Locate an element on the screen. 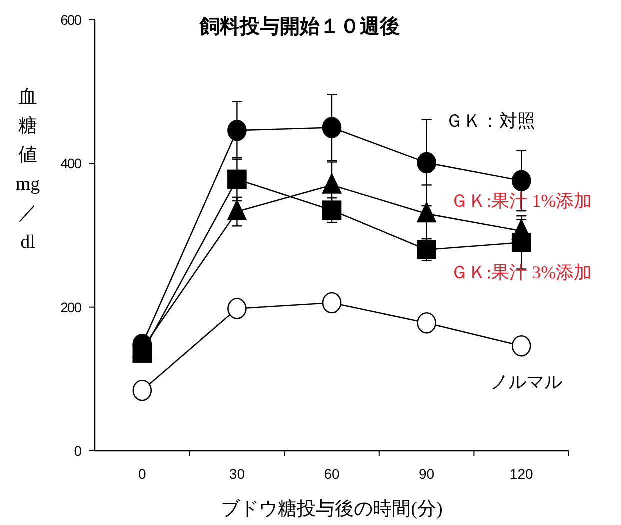 This screenshot has width=621, height=525. y-tick-label: 200 is located at coordinates (71, 307).